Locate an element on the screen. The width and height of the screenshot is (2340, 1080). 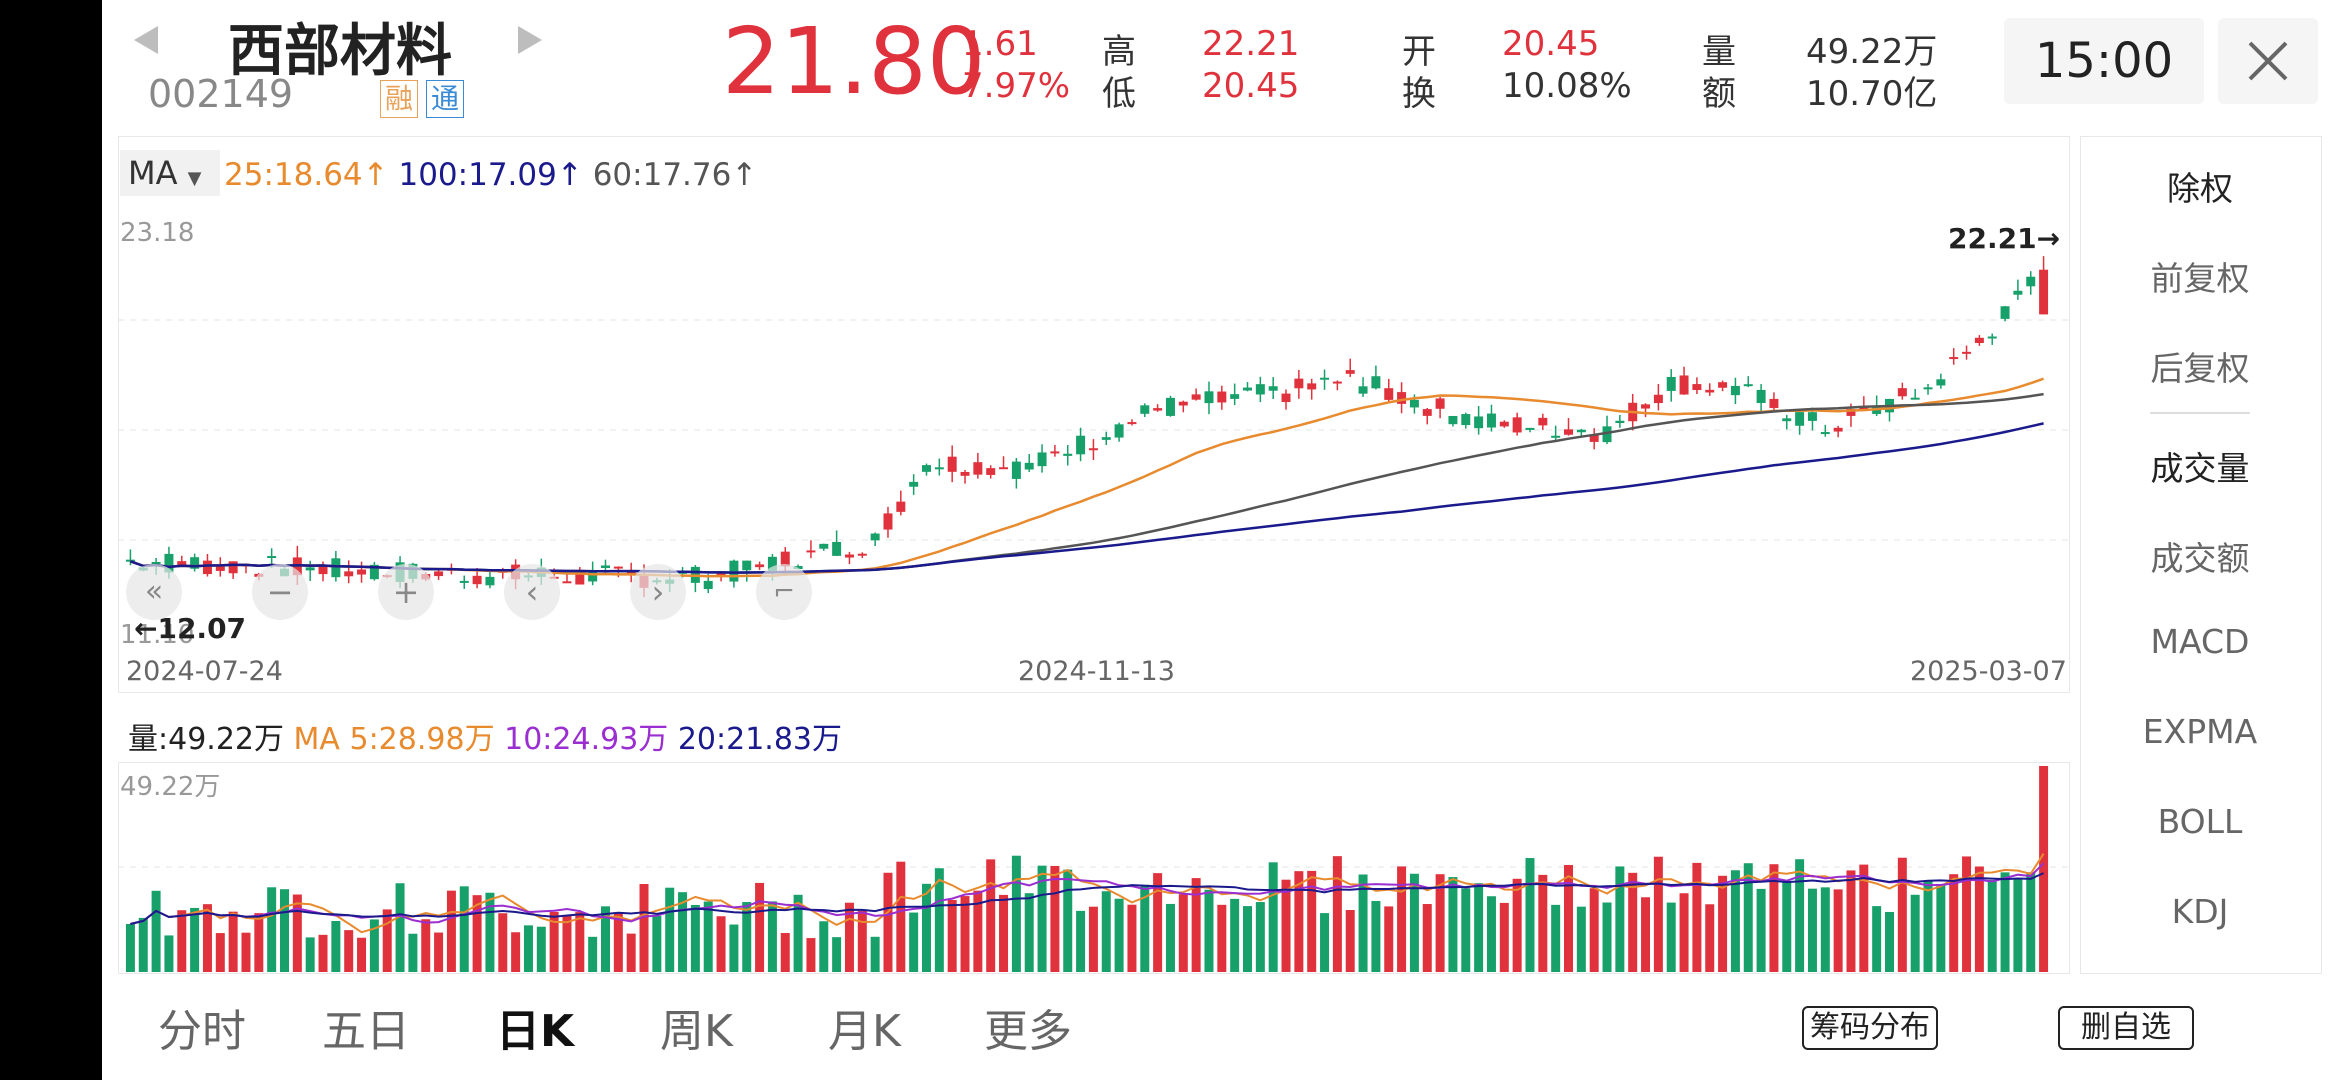
sidebar-item-macd: MACD is located at coordinates (2200, 641).